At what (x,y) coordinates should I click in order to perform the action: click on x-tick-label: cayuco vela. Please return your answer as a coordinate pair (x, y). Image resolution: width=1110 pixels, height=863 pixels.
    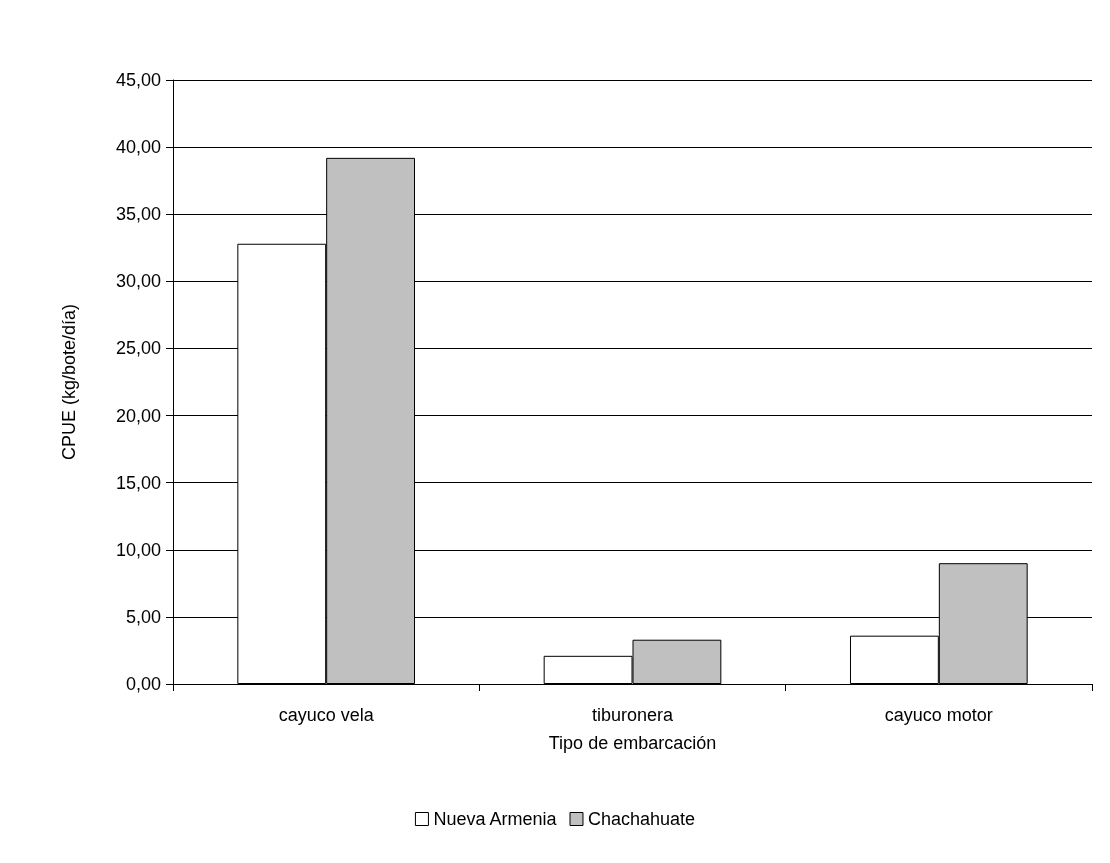
    Looking at the image, I should click on (326, 715).